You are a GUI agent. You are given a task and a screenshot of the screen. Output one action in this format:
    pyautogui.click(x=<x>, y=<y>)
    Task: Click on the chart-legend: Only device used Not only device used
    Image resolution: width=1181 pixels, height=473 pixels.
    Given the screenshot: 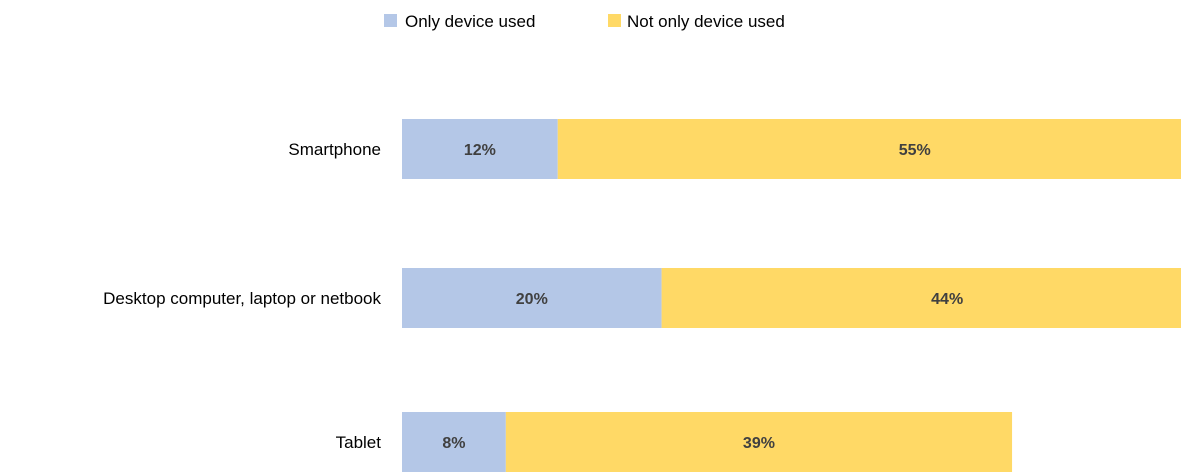 What is the action you would take?
    pyautogui.click(x=584, y=21)
    